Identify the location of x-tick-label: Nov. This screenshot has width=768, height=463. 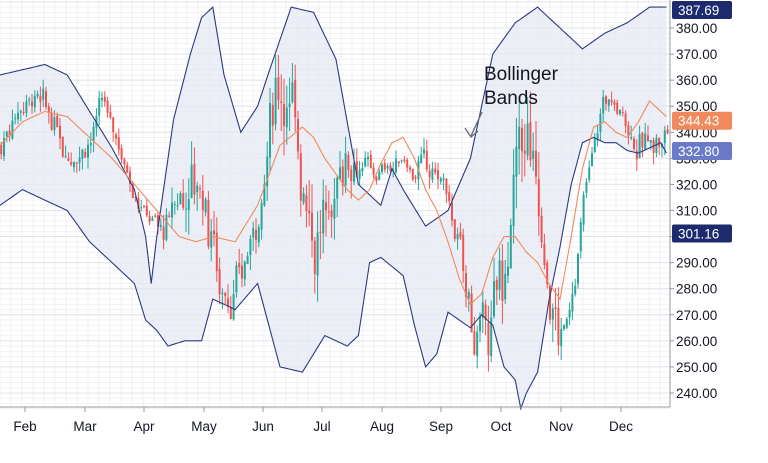
(561, 426).